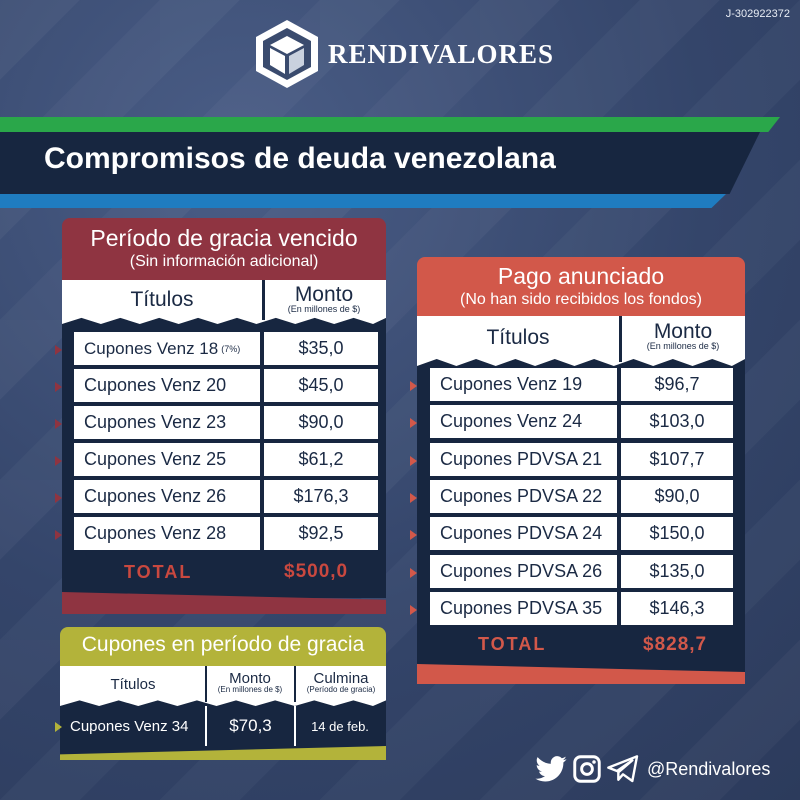 This screenshot has height=800, width=800. What do you see at coordinates (523, 533) in the screenshot?
I see `announced-payment-row-name: Cupones PDVSA 24` at bounding box center [523, 533].